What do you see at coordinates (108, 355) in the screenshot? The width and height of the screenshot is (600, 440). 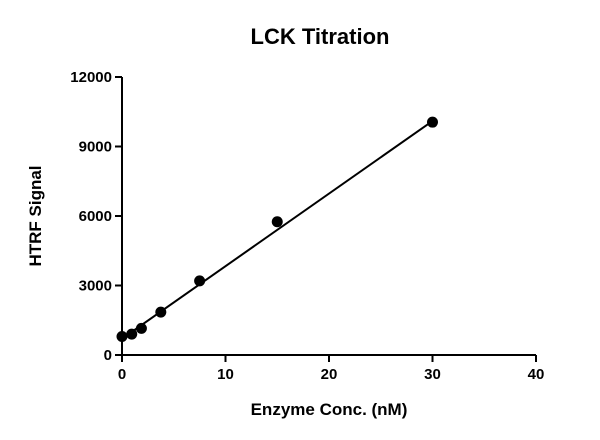 I see `y-tick-label: 0` at bounding box center [108, 355].